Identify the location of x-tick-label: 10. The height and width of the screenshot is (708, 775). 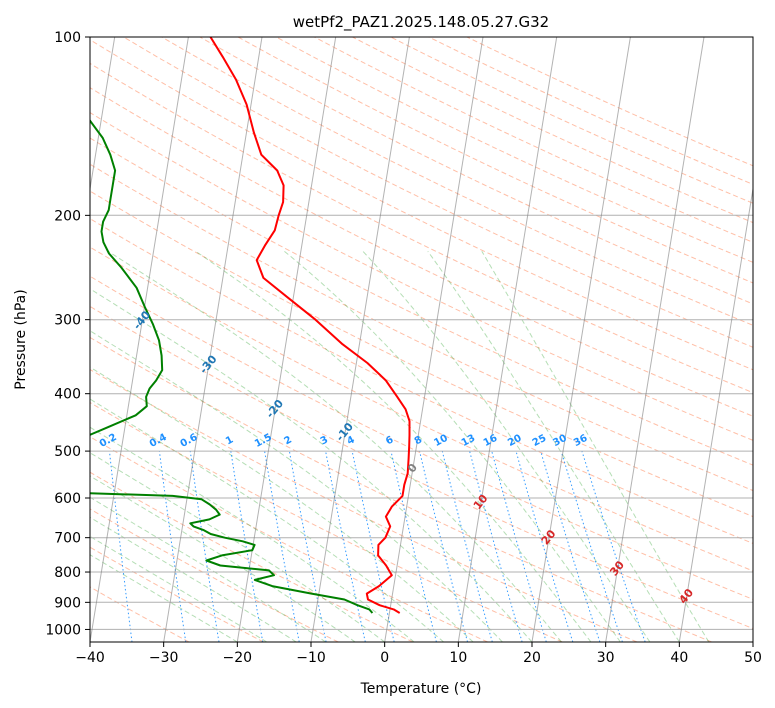
(458, 658).